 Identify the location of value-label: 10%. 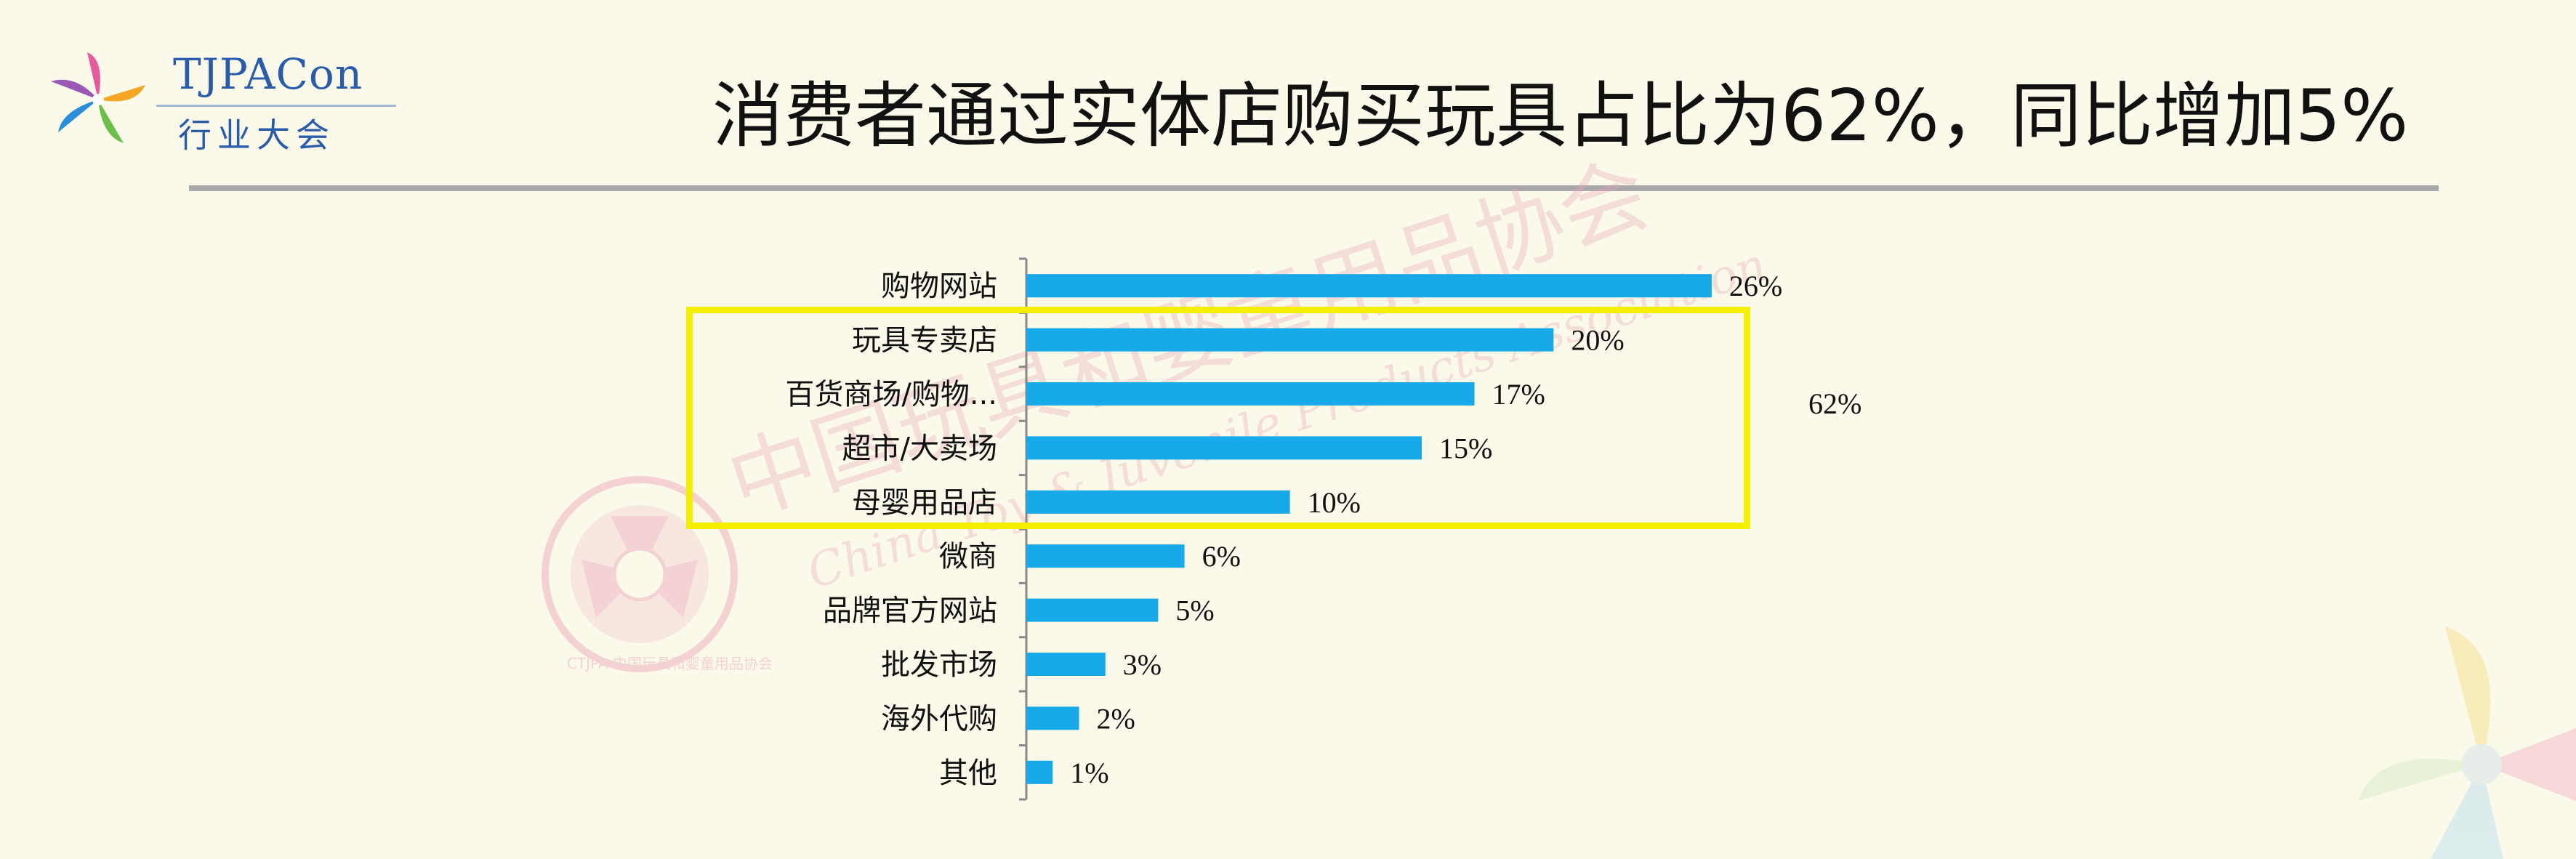
(1334, 502).